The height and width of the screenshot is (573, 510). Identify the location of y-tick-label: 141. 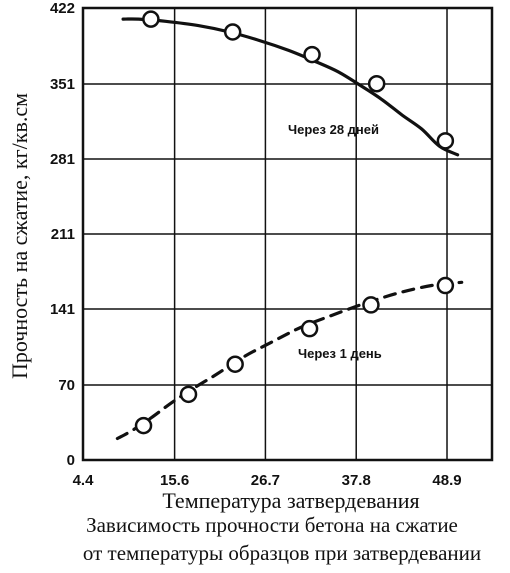
(62, 309).